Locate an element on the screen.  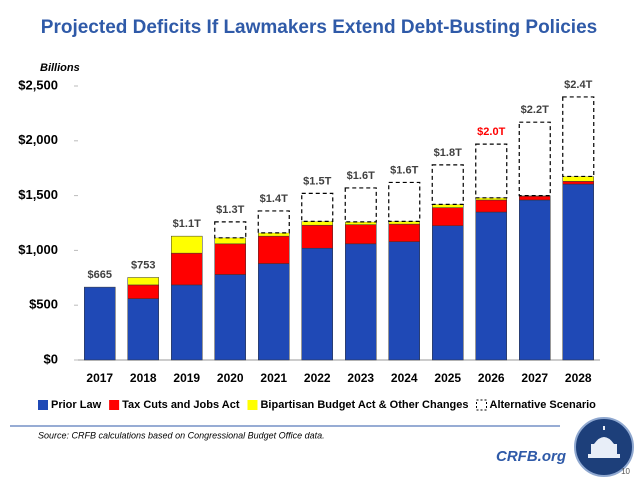
total-label: $753 is located at coordinates (143, 265).